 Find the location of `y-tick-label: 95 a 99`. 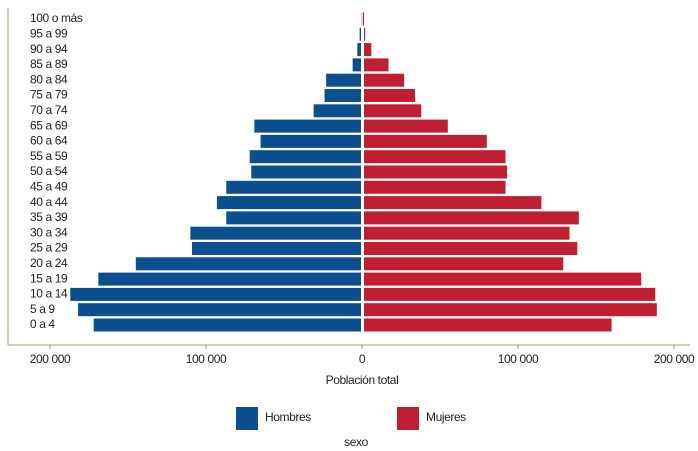

y-tick-label: 95 a 99 is located at coordinates (49, 33).